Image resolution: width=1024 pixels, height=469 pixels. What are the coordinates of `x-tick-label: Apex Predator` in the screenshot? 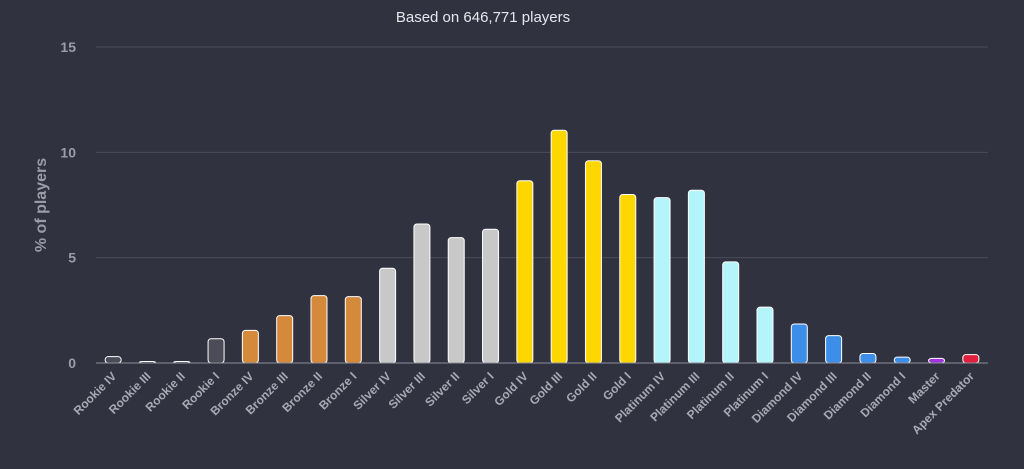 It's located at (943, 403).